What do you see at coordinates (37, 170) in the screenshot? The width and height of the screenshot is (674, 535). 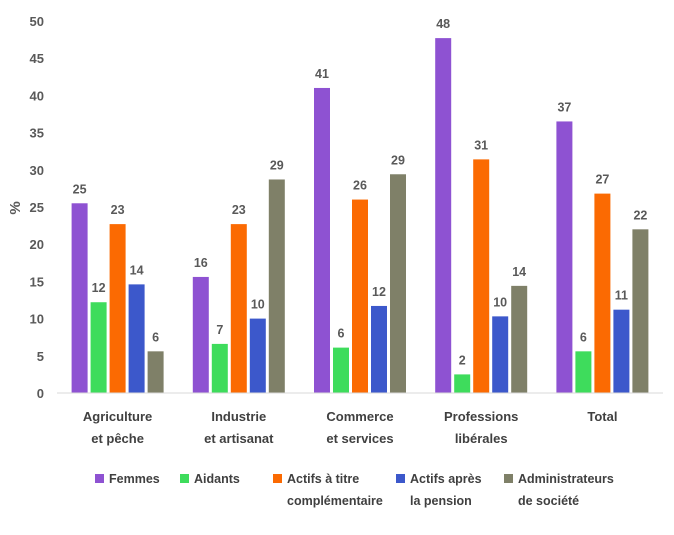 I see `y-tick-label: 30` at bounding box center [37, 170].